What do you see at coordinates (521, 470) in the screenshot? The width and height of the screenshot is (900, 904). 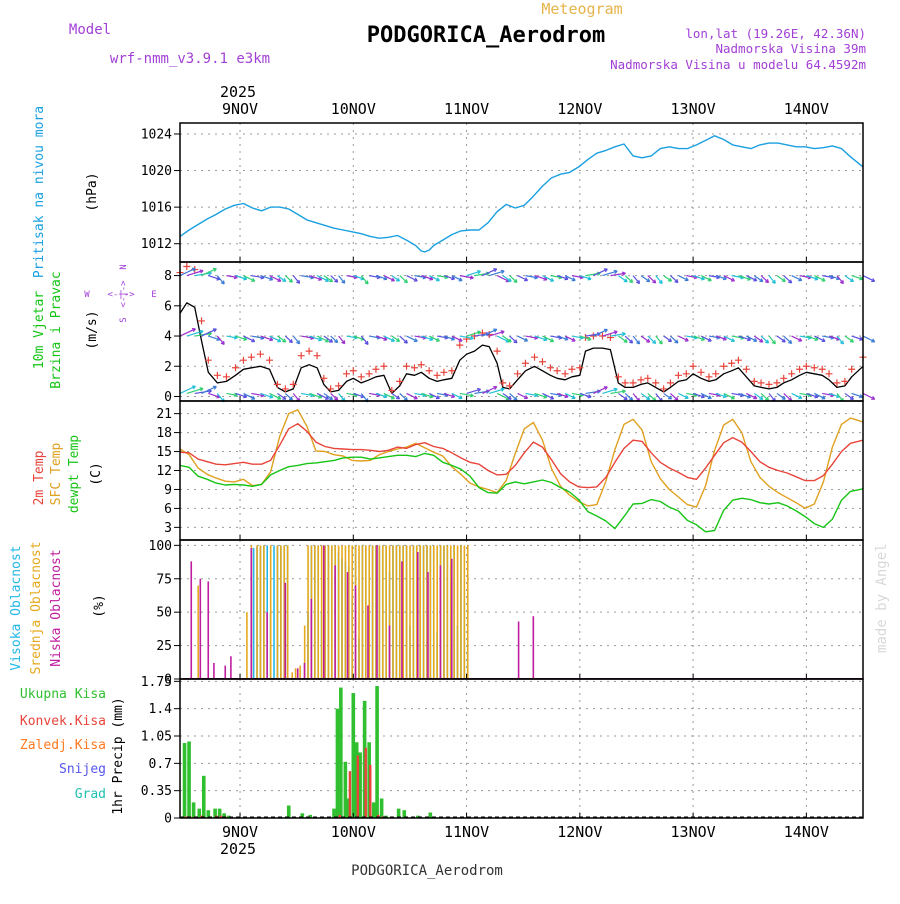 I see `panel-frame-temperature` at bounding box center [521, 470].